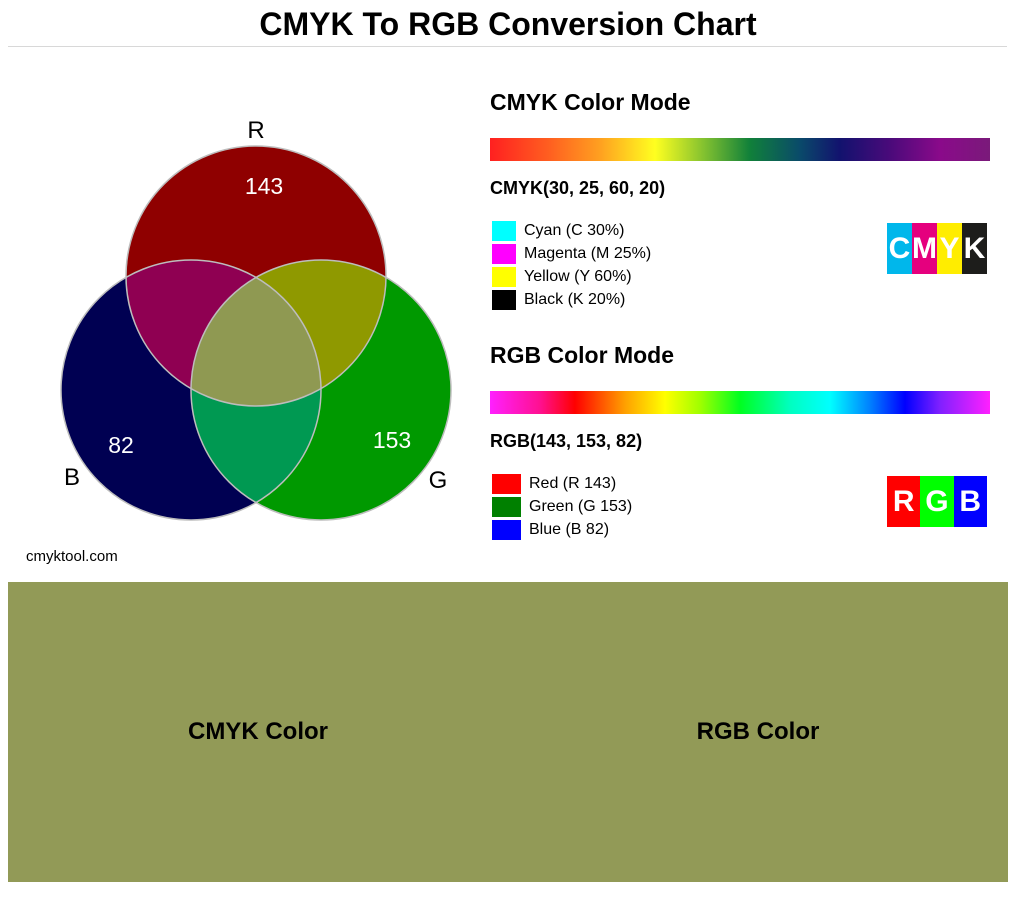  Describe the element at coordinates (438, 480) in the screenshot. I see `venn-label-g: G` at that location.